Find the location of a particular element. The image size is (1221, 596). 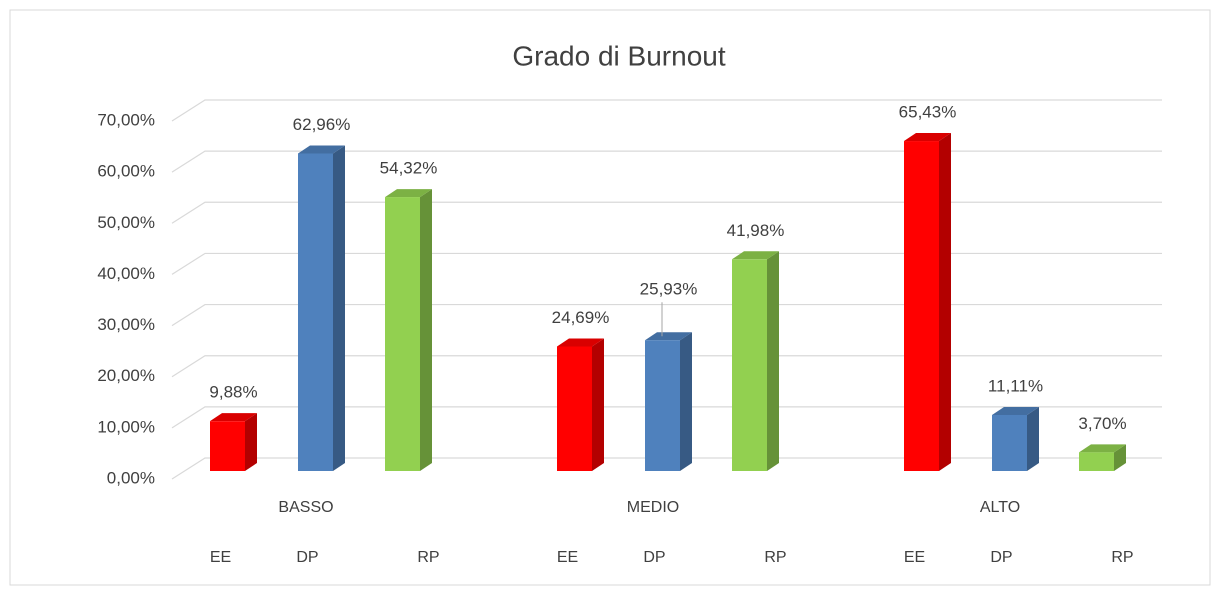

y-tick-label: 30,00% is located at coordinates (126, 324).